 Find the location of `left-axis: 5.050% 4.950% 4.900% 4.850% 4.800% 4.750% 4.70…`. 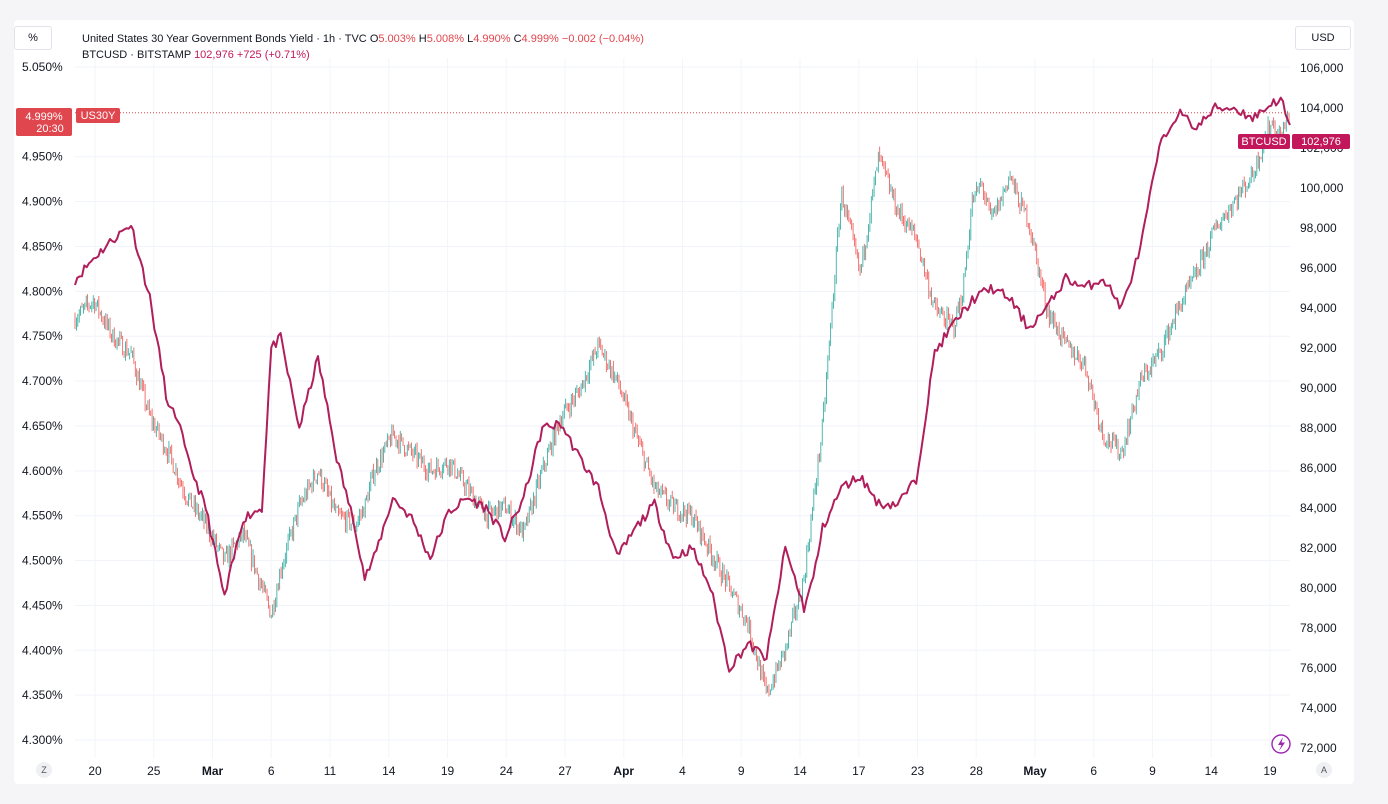

left-axis: 5.050% 4.950% 4.900% 4.850% 4.800% 4.750% 4.70… is located at coordinates (42, 403).